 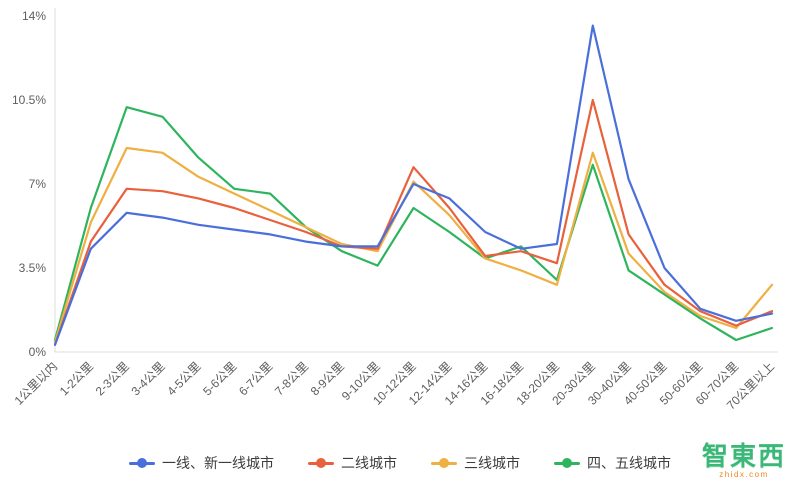 I want to click on legend-label: 四、五线城市, so click(x=629, y=463).